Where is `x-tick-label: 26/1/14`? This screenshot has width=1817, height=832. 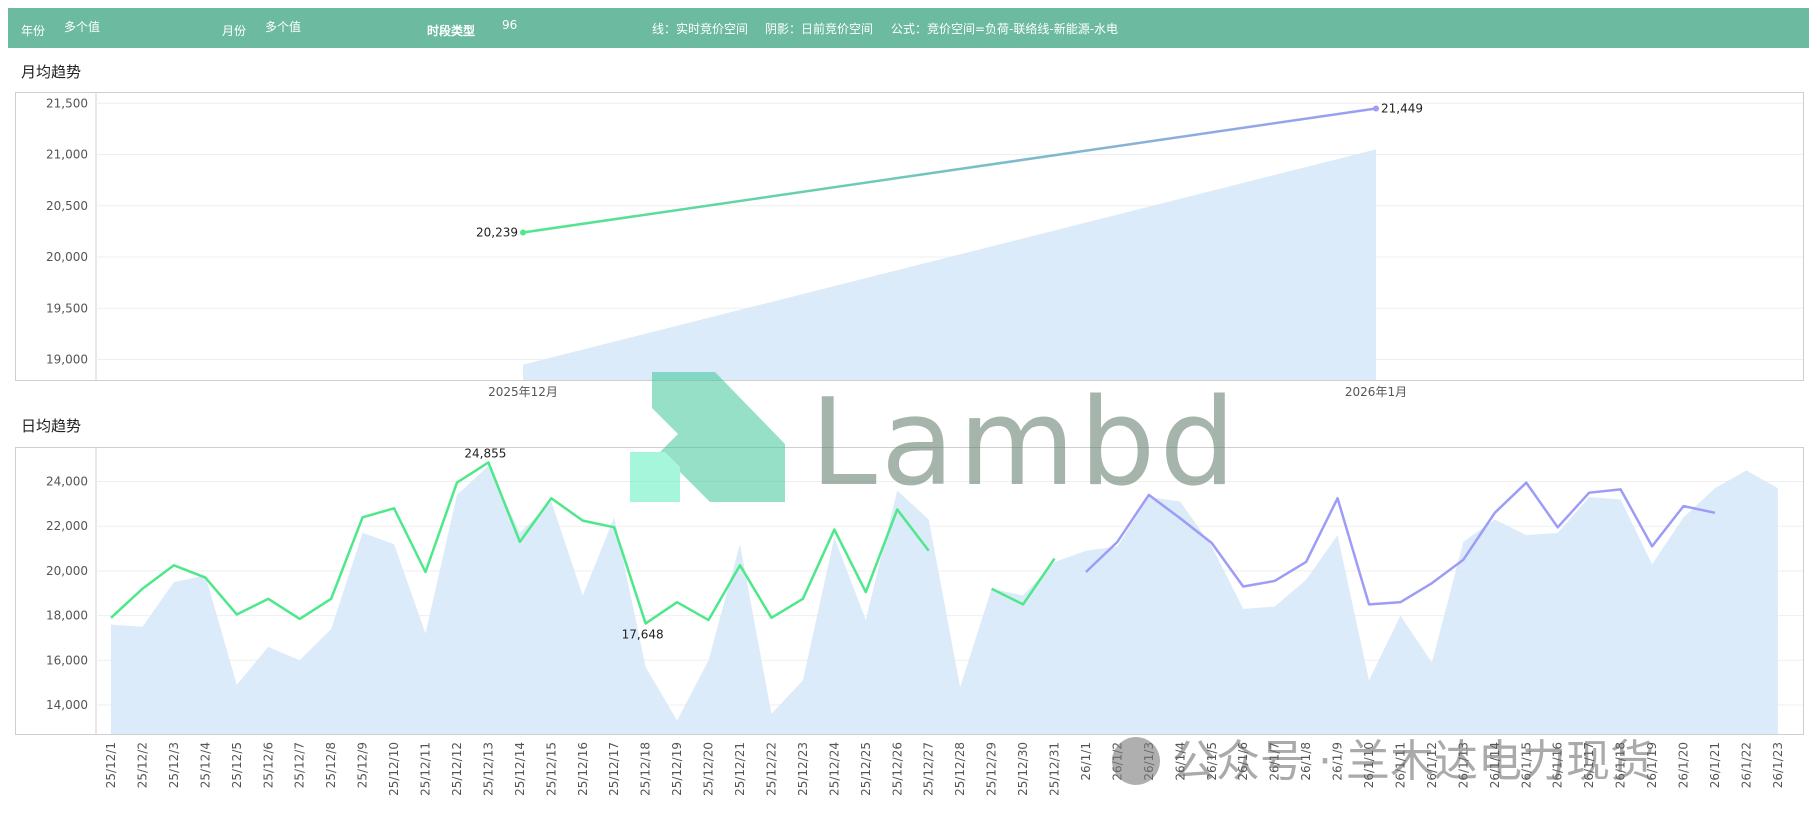 x-tick-label: 26/1/14 is located at coordinates (1495, 765).